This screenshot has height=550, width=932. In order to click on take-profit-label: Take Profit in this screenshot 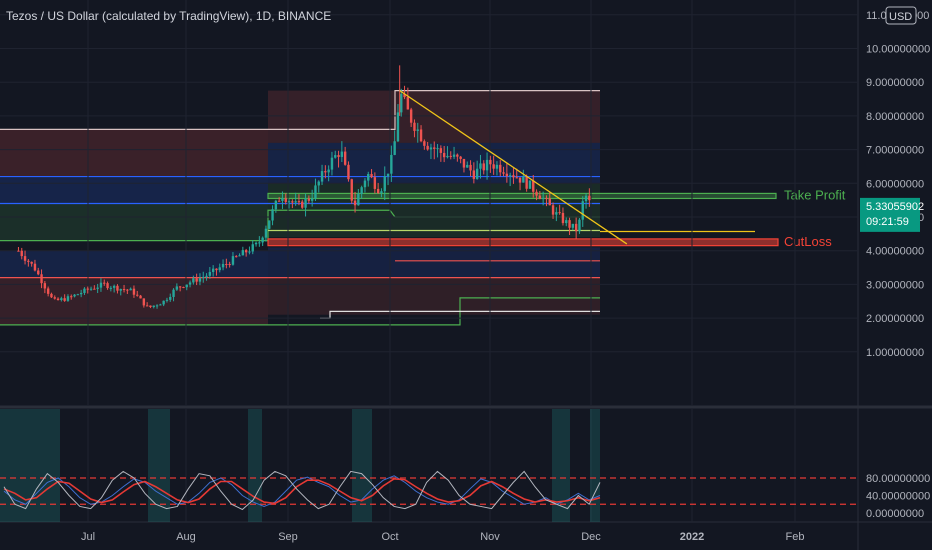, I will do `click(815, 194)`.